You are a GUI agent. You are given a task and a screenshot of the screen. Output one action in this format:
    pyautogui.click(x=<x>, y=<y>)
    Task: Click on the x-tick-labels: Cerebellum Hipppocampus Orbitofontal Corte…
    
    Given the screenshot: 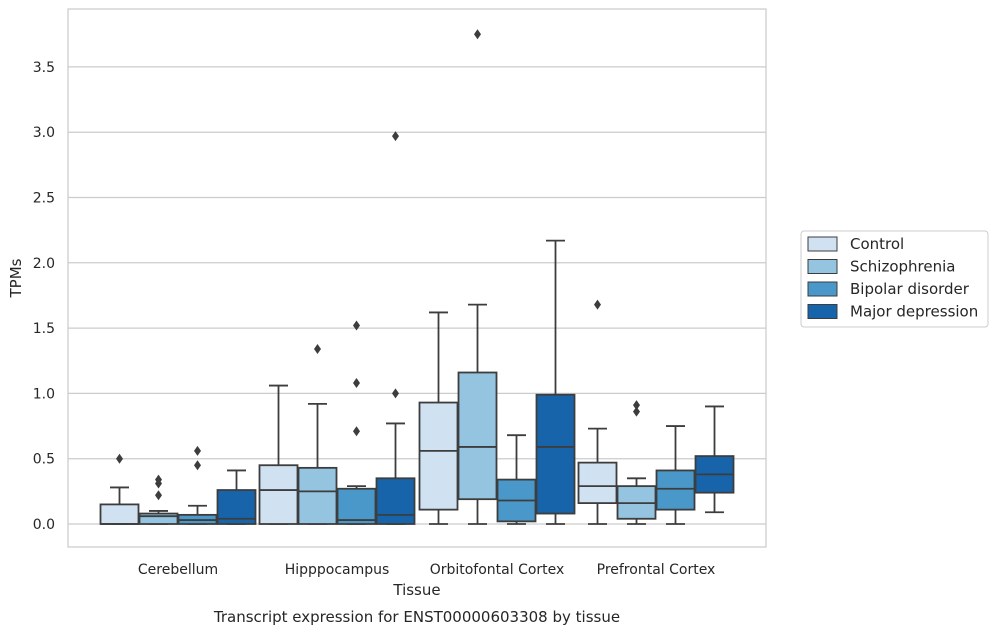 What is the action you would take?
    pyautogui.click(x=426, y=570)
    